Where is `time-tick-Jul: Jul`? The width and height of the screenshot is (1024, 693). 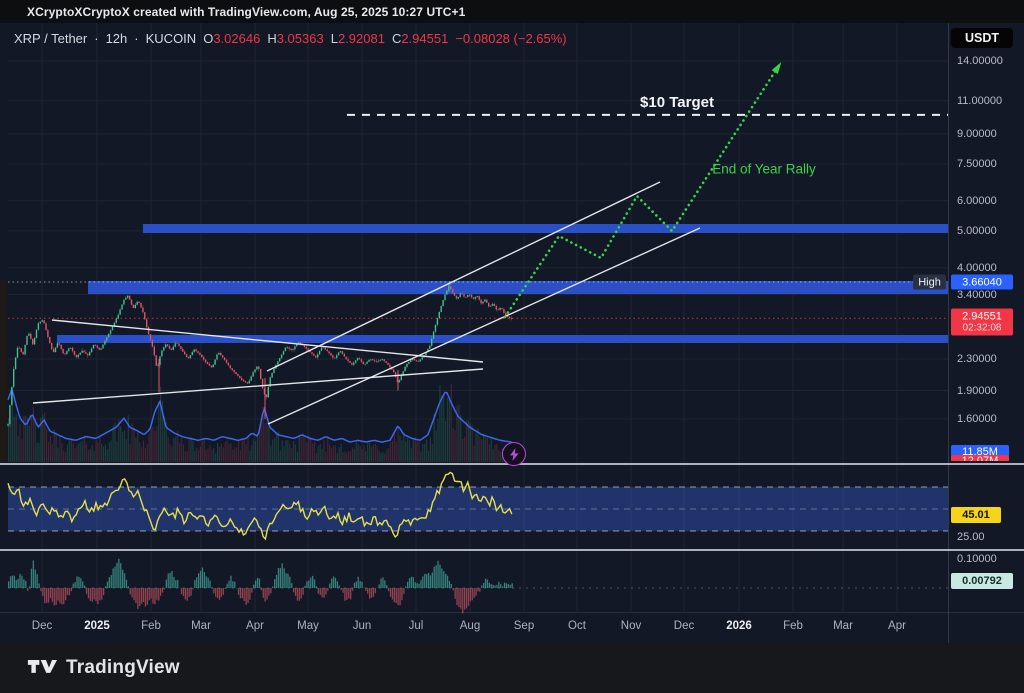 time-tick-Jul: Jul is located at coordinates (416, 626).